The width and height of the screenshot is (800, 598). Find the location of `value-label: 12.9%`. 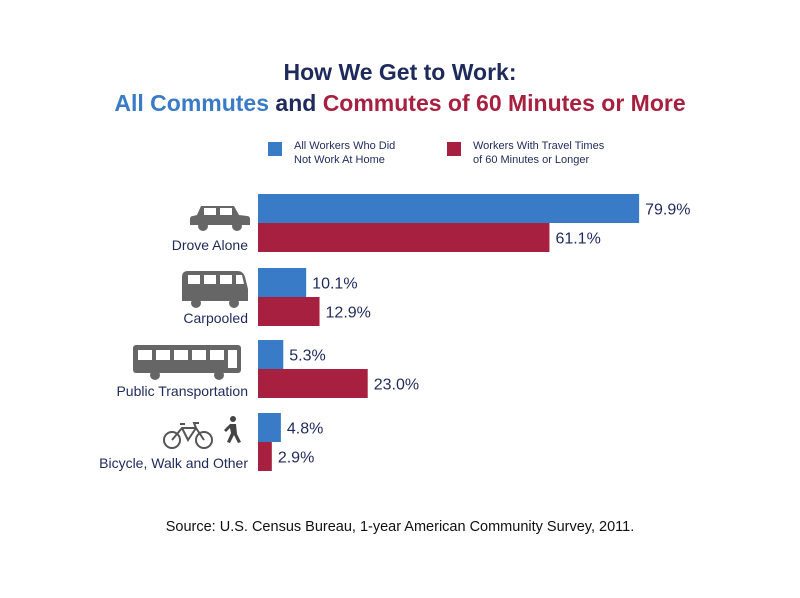

value-label: 12.9% is located at coordinates (348, 313).